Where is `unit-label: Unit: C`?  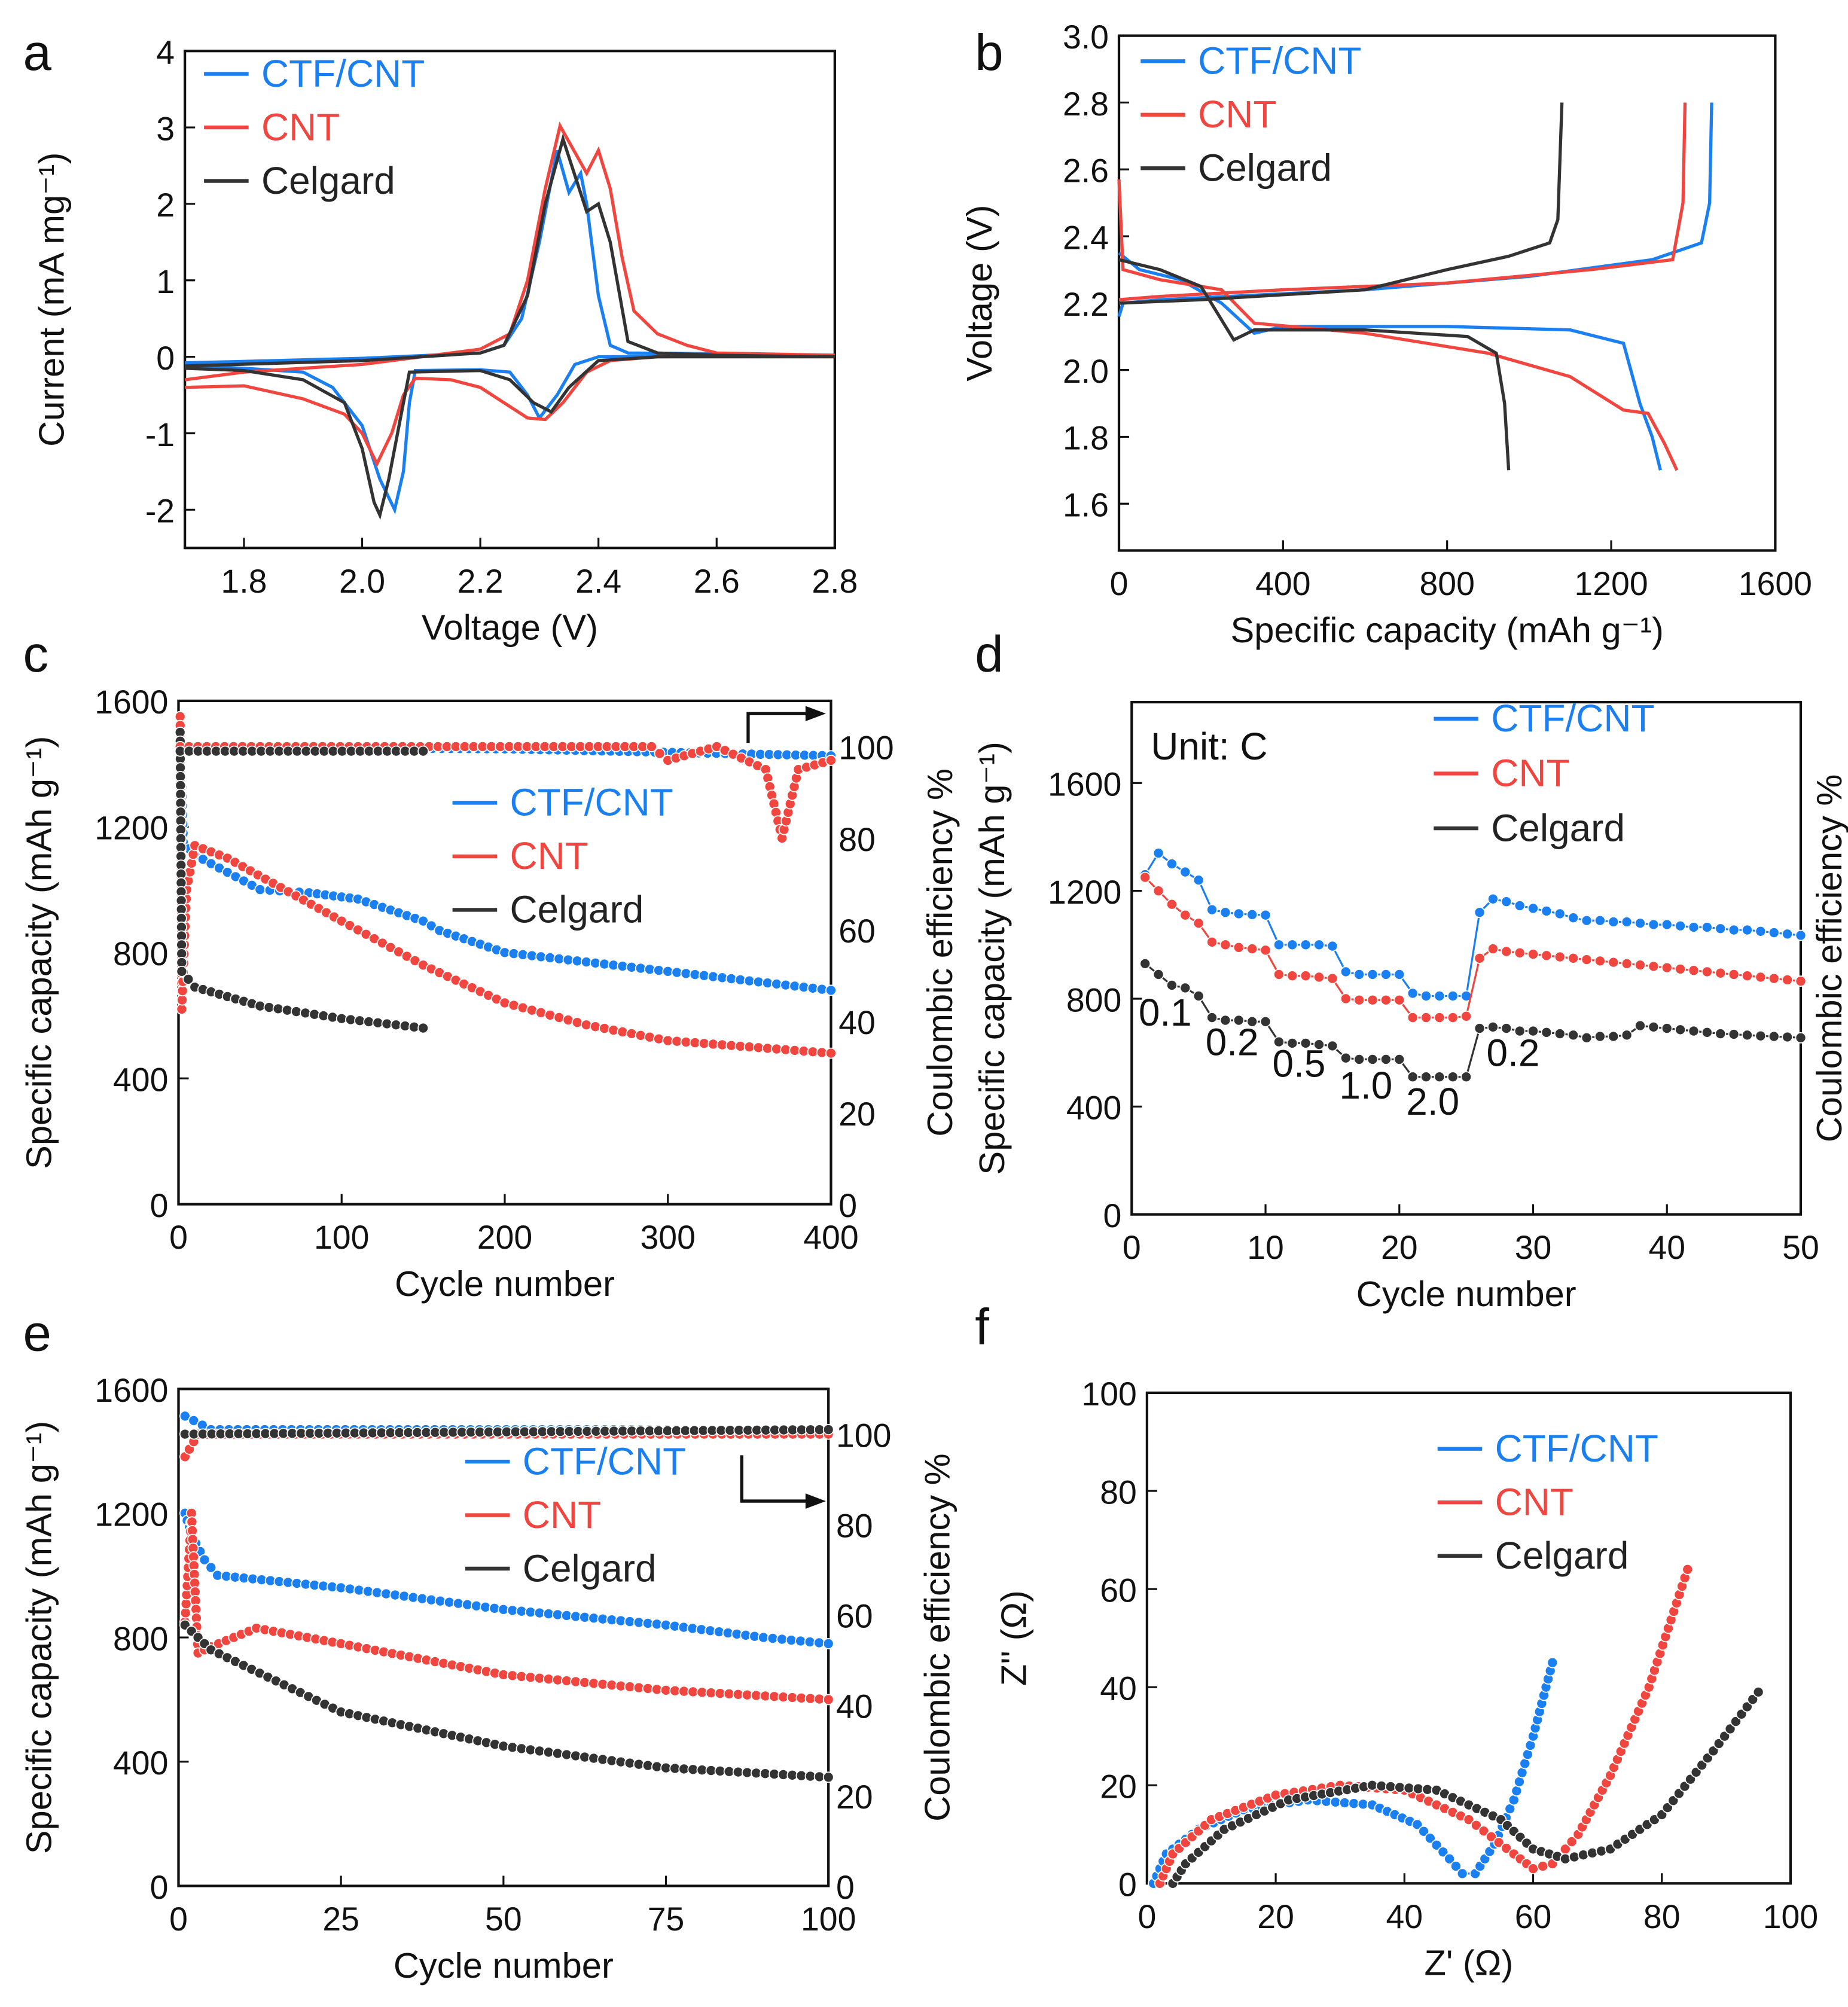
unit-label: Unit: C is located at coordinates (1209, 746).